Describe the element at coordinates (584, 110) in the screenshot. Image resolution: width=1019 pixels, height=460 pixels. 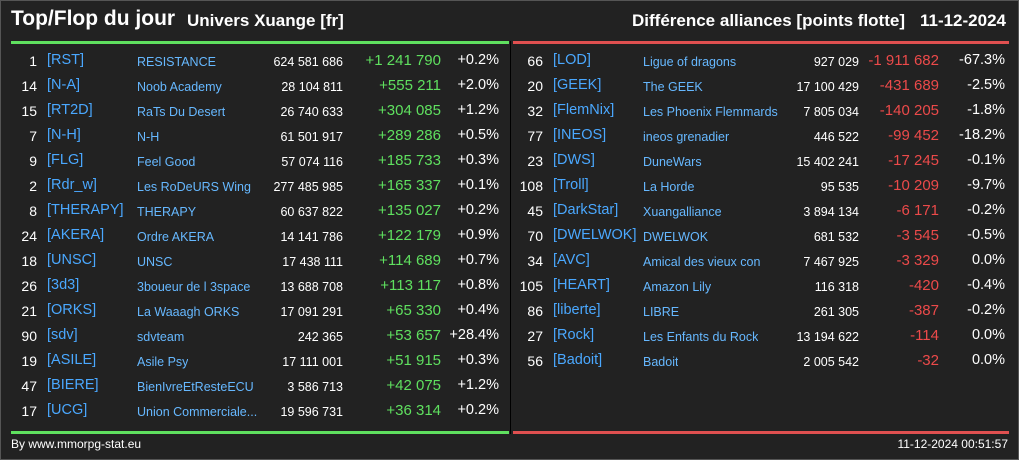
I see `alliance-tag-link: [FlemNix]` at that location.